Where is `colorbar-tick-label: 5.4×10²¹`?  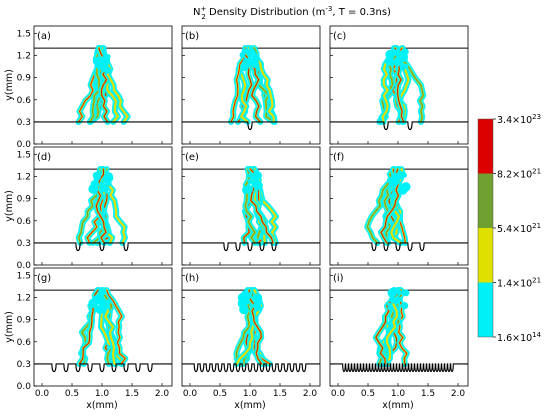
colorbar-tick-label: 5.4×10²¹ is located at coordinates (519, 228).